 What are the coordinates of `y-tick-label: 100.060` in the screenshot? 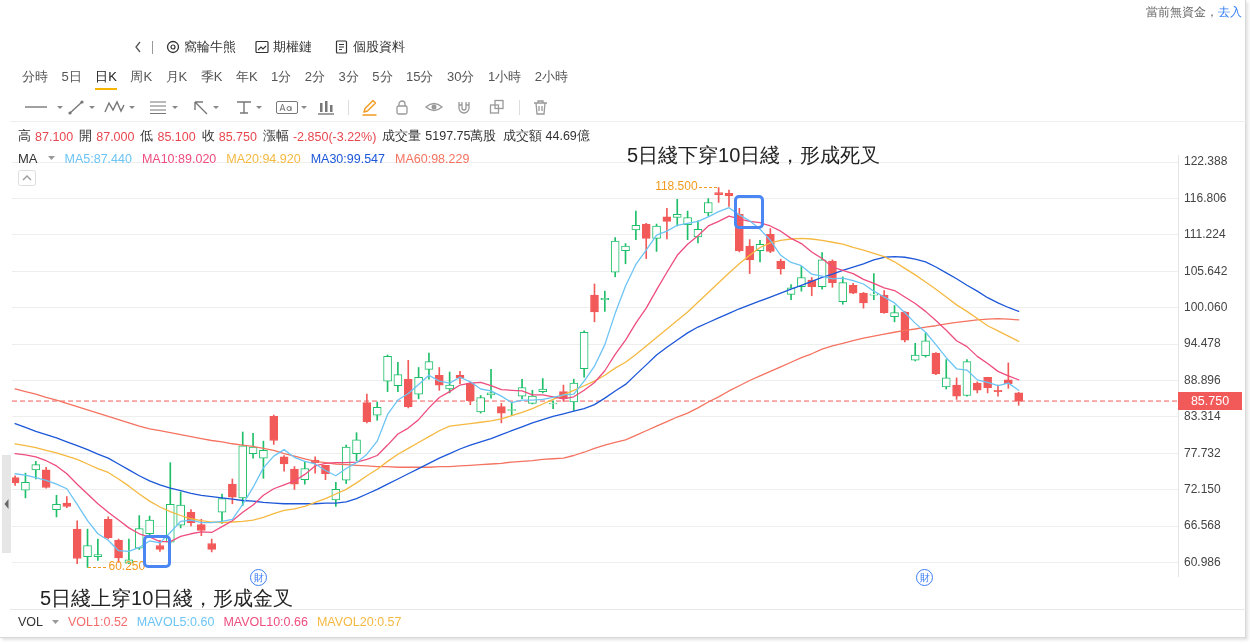 It's located at (1206, 307).